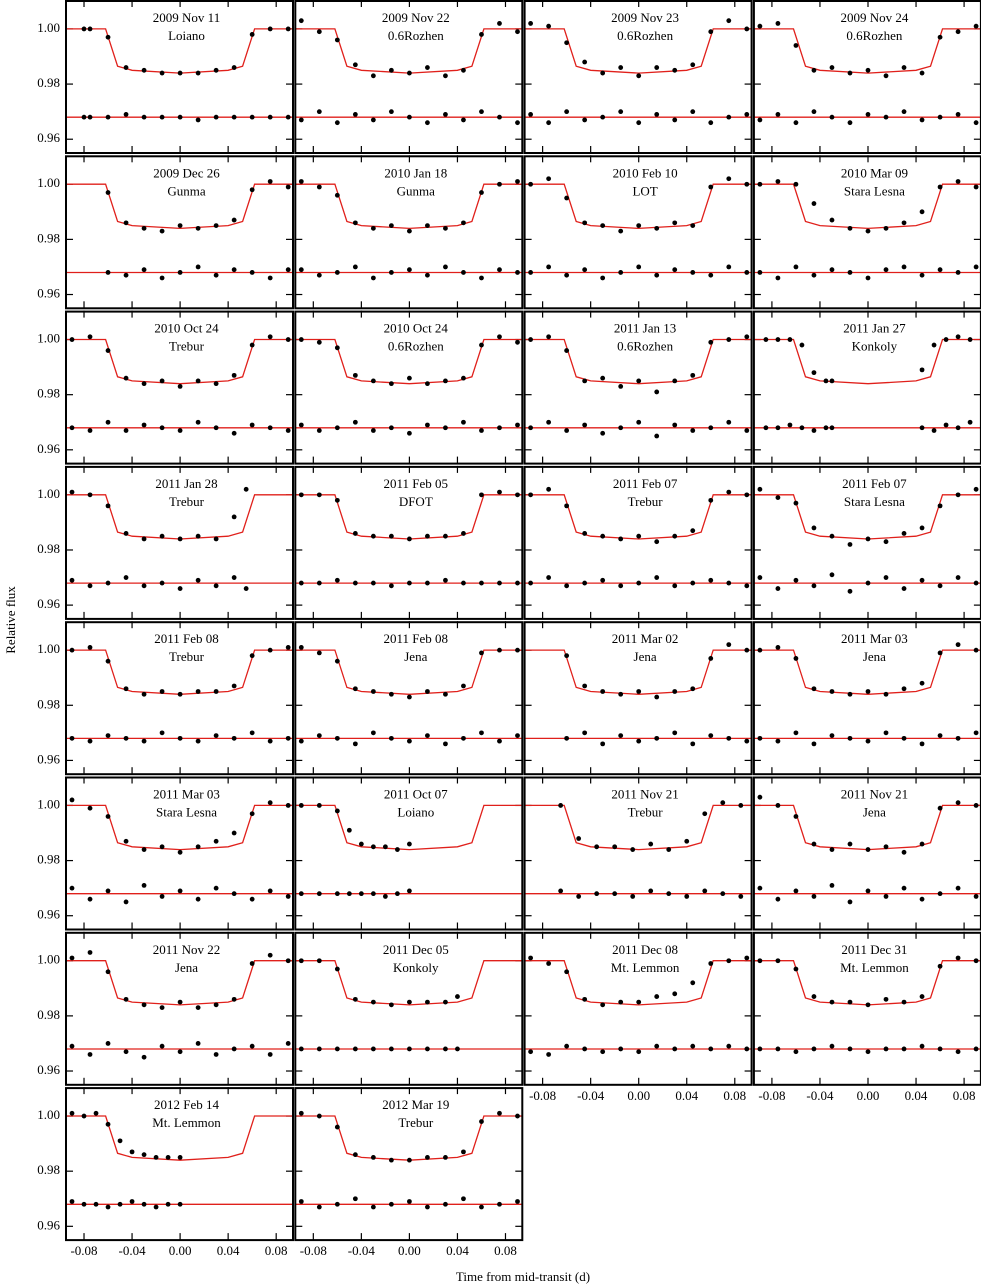  I want to click on panel-title: 2011 Dec 31, so click(874, 949).